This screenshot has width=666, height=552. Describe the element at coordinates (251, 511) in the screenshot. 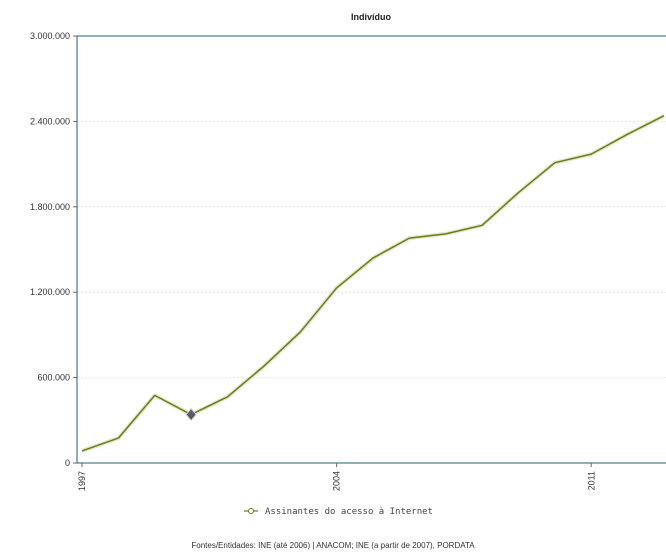

I see `legend-point-marker` at that location.